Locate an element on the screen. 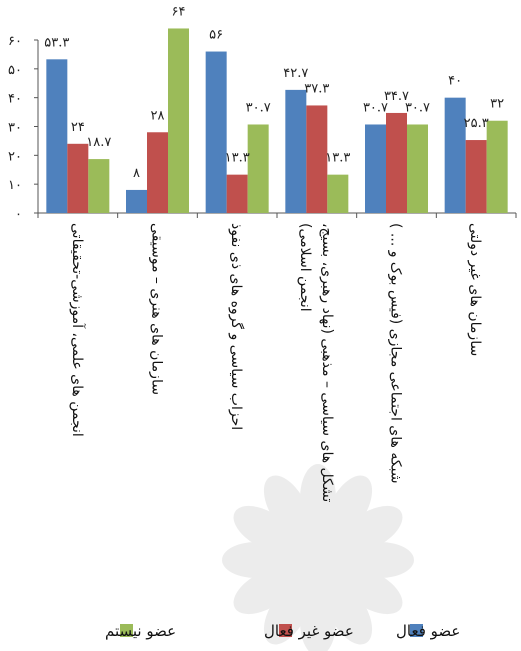  y-tick-label: ۵۰ is located at coordinates (15, 70).